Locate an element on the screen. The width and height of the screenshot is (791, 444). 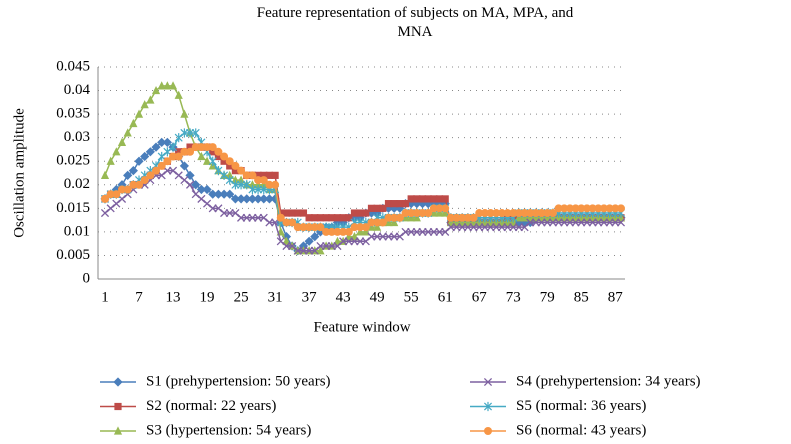
y-tick-label: 0.02 is located at coordinates (77, 184).